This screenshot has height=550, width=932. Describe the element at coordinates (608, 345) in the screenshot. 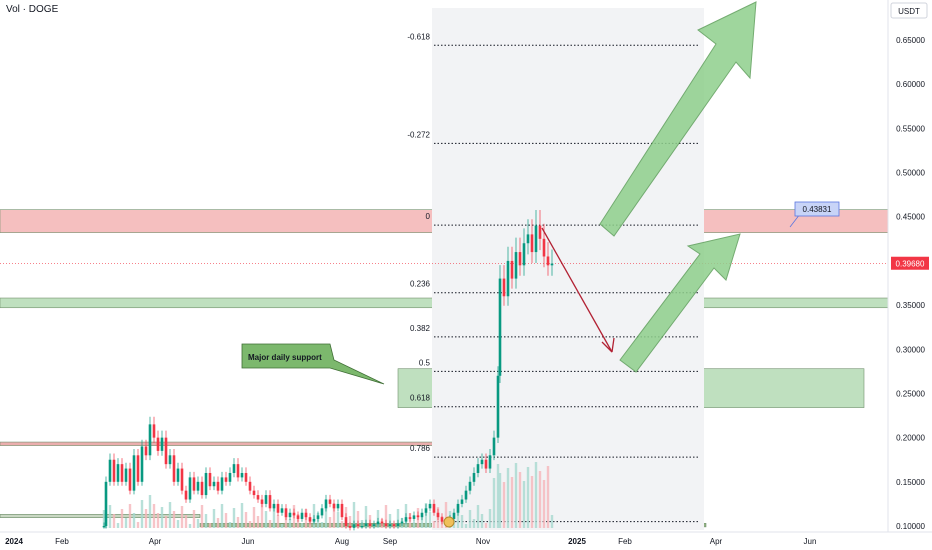

I see `bear-arrow-head` at that location.